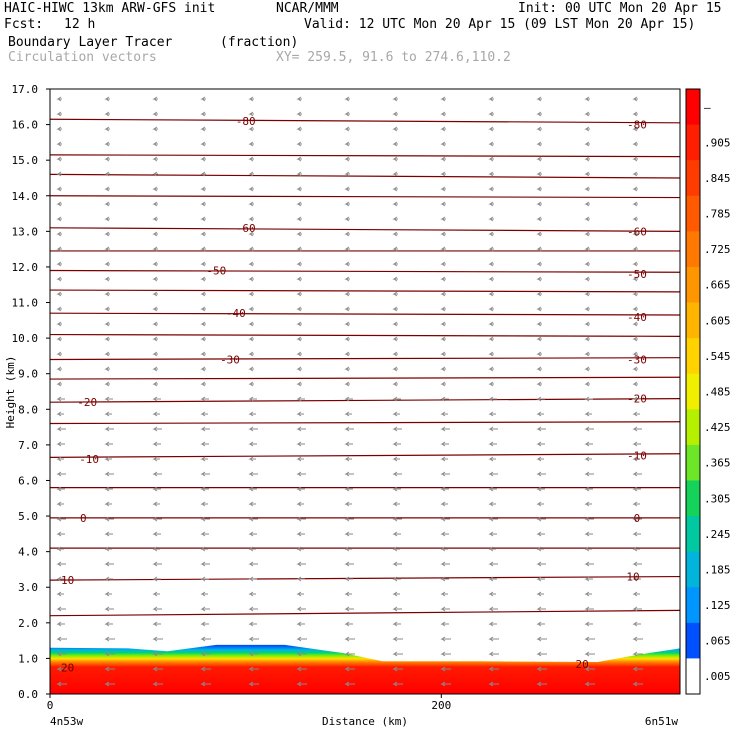  Describe the element at coordinates (365, 229) in the screenshot. I see `isotherm-line` at that location.